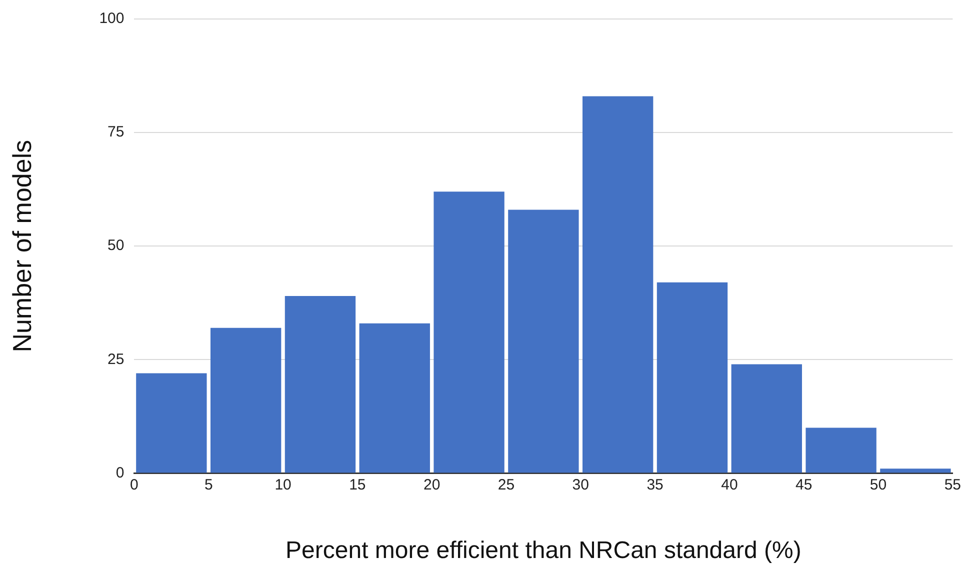 This screenshot has height=578, width=964. What do you see at coordinates (134, 485) in the screenshot?
I see `x-tick-label: 0` at bounding box center [134, 485].